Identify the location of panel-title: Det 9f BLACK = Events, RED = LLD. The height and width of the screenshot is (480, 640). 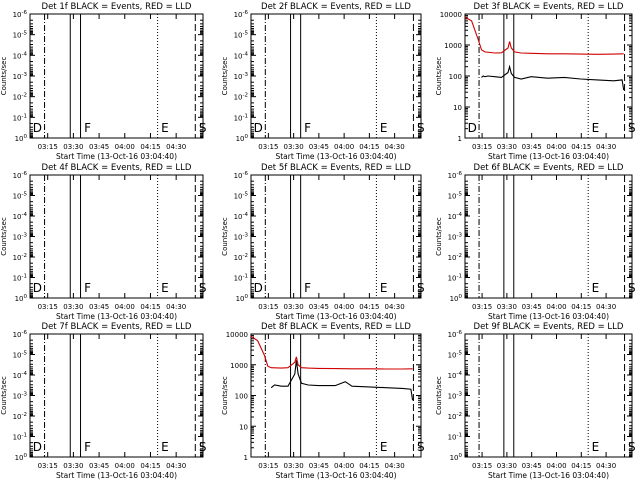
(549, 327).